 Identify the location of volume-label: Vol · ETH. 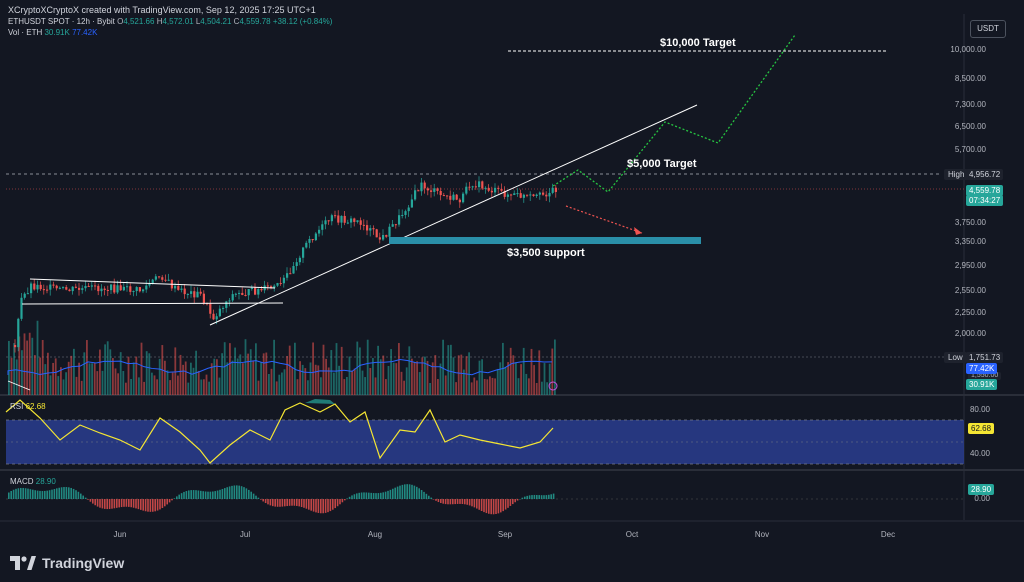
(25, 32).